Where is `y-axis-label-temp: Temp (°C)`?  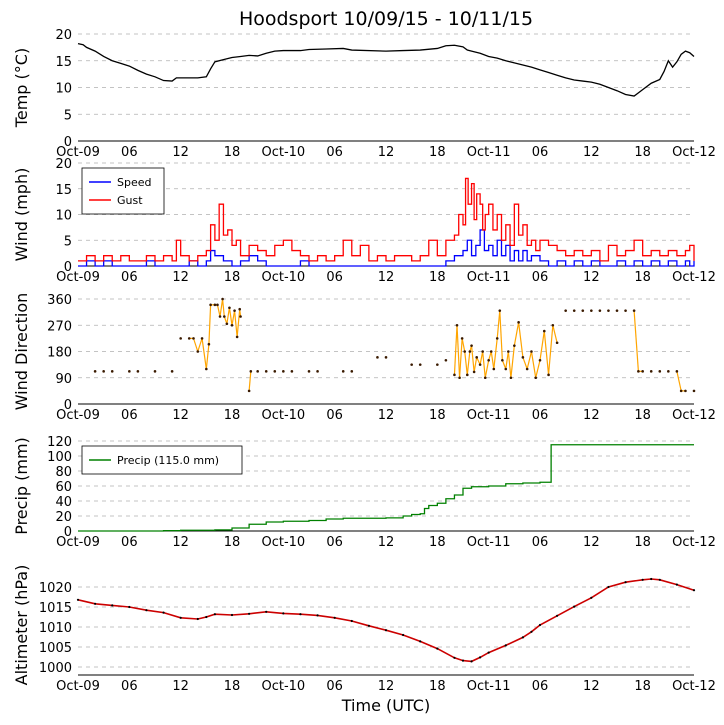
y-axis-label-temp: Temp (°C) is located at coordinates (21, 88).